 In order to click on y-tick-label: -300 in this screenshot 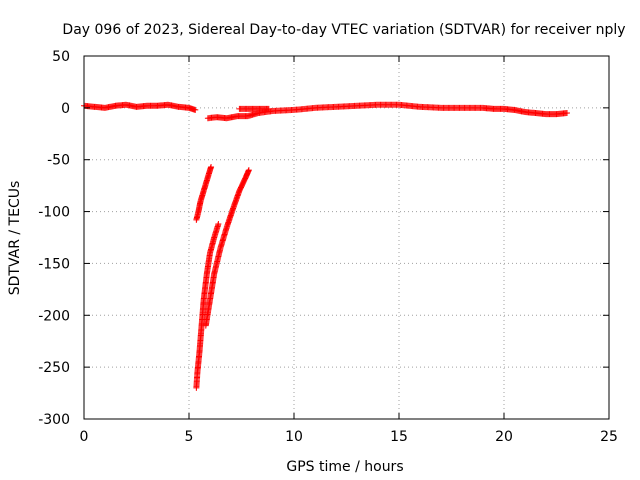, I will do `click(54, 420)`.